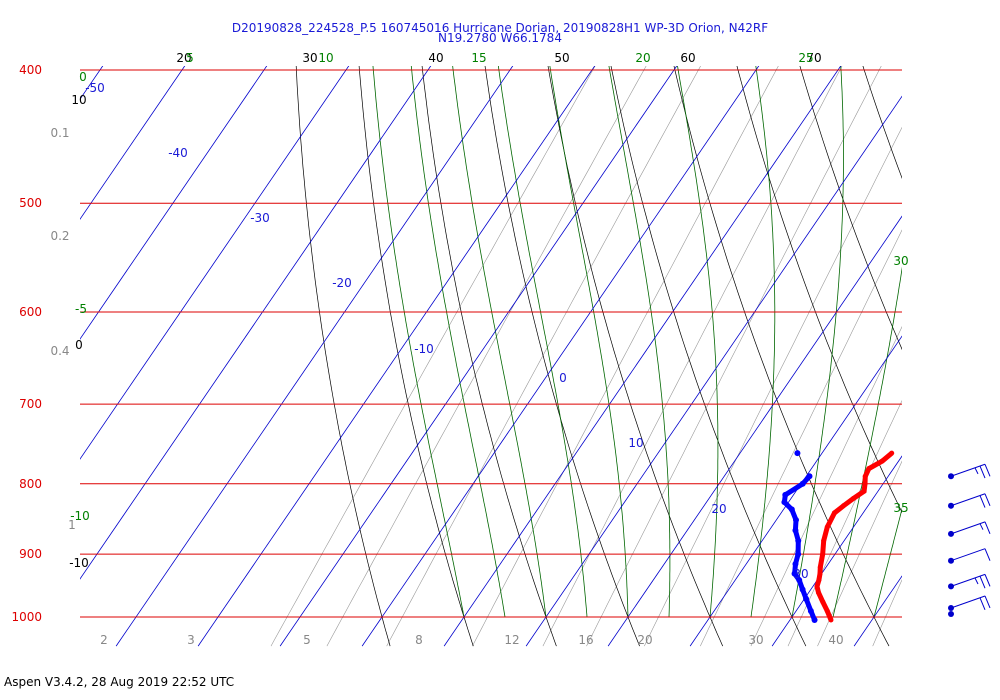 The width and height of the screenshot is (1000, 700). Describe the element at coordinates (30, 404) in the screenshot. I see `pressure-label: 700` at that location.